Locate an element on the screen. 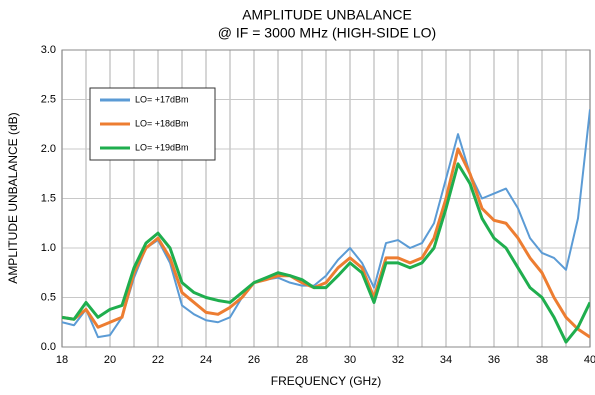 This screenshot has width=595, height=395. x-tick-label: 30 is located at coordinates (350, 360).